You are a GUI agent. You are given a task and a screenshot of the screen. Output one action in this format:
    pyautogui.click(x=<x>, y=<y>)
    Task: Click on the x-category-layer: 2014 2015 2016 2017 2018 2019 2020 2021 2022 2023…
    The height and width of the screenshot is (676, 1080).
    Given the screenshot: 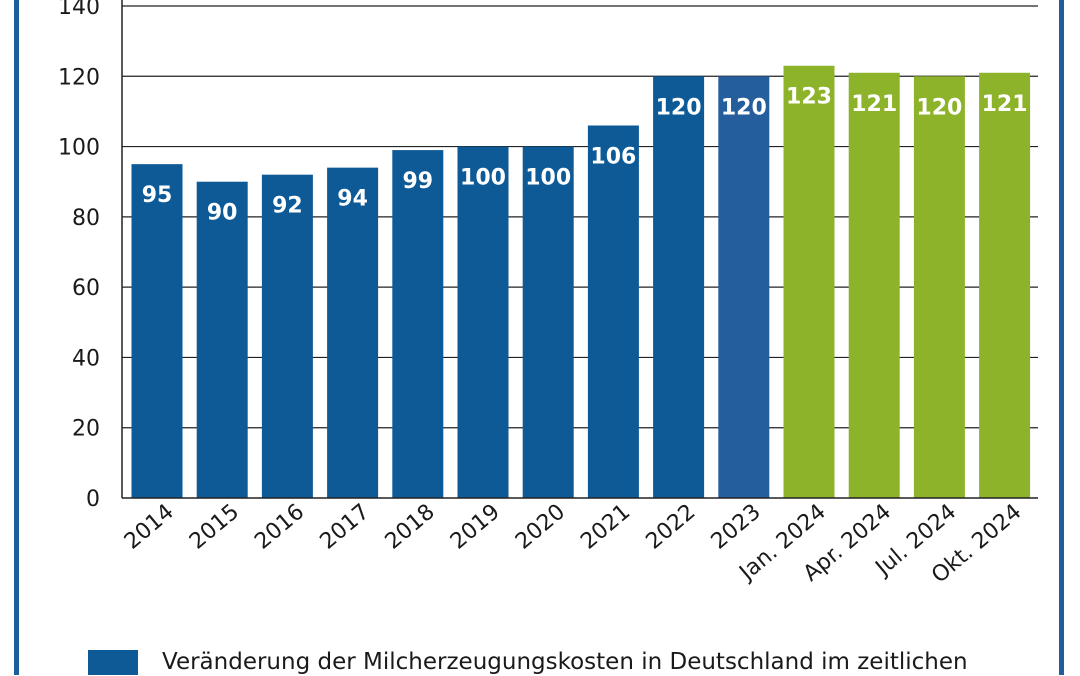 What is the action you would take?
    pyautogui.click(x=573, y=543)
    